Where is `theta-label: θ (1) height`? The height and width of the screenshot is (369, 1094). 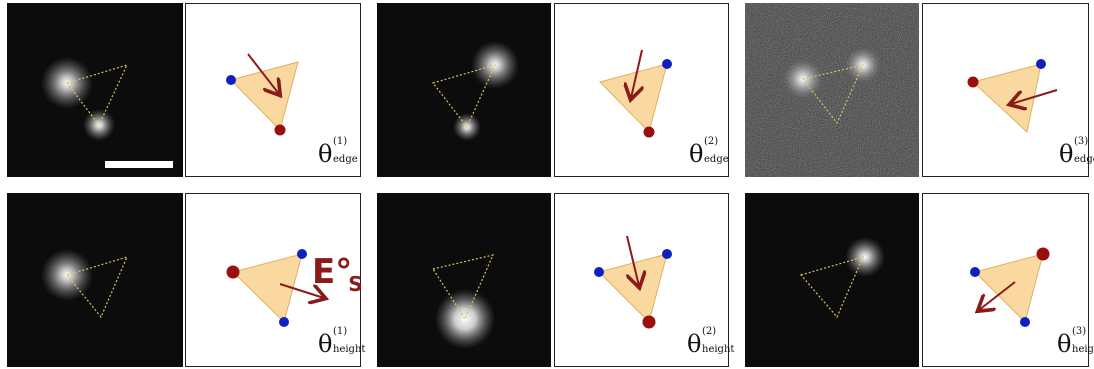
theta-label: θ (1) height is located at coordinates (342, 342).